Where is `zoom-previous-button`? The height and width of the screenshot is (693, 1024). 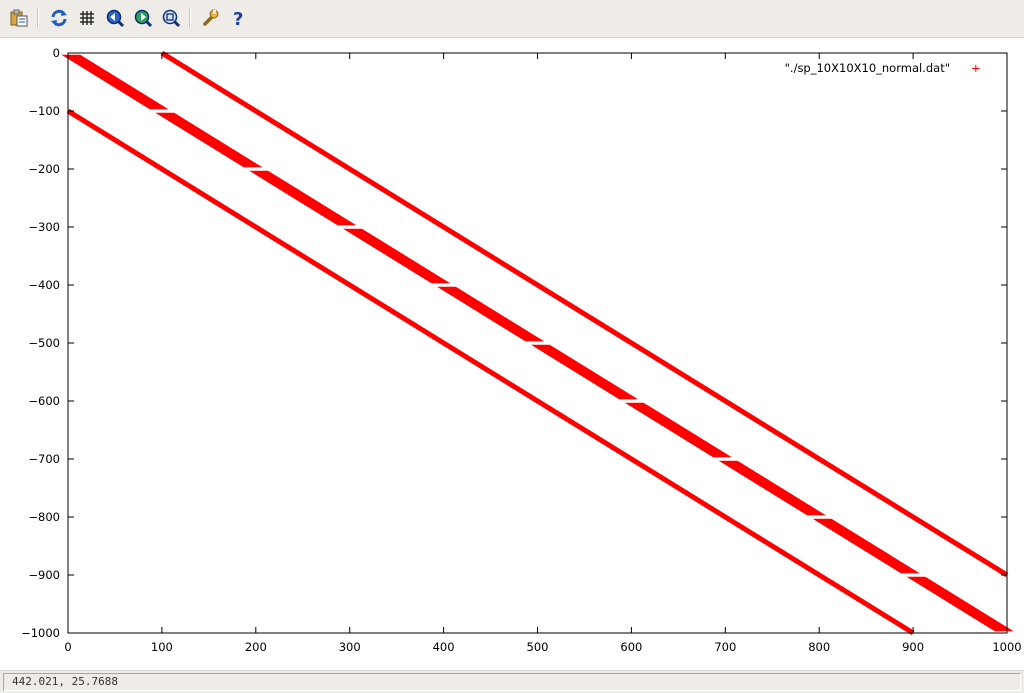 zoom-previous-button is located at coordinates (115, 18).